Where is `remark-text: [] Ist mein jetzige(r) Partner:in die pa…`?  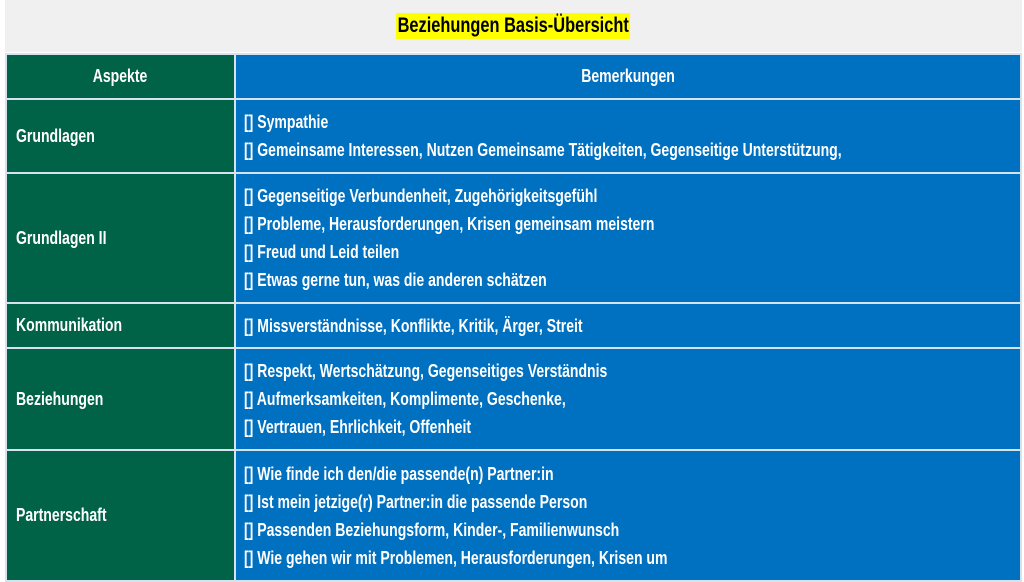
remark-text: [] Ist mein jetzige(r) Partner:in die pa… is located at coordinates (416, 501).